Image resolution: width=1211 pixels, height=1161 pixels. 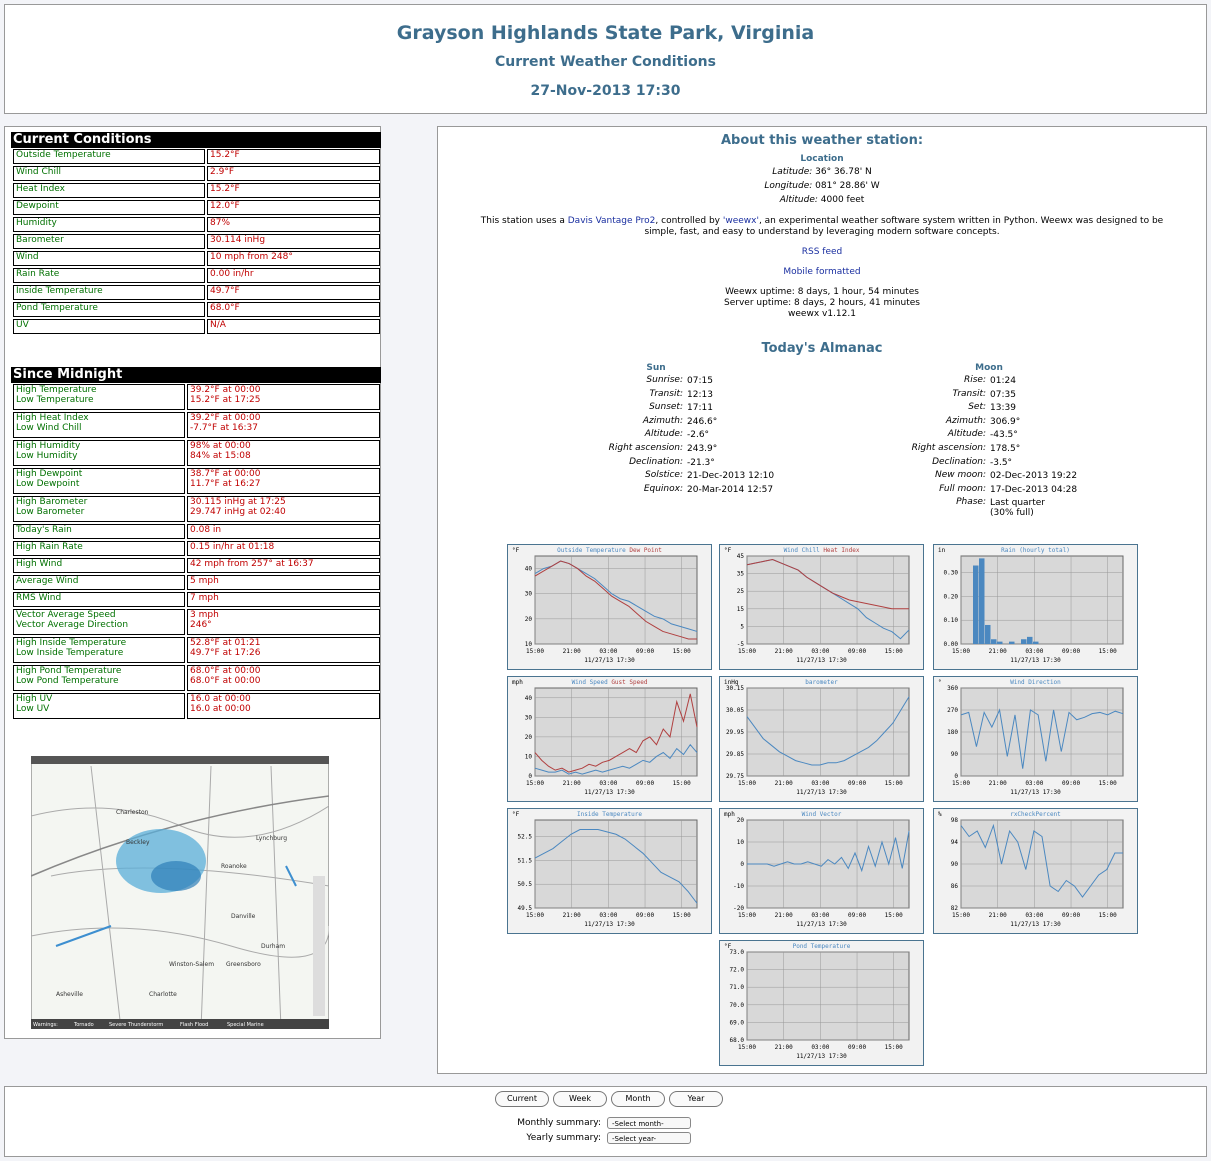 I want to click on values: 98% at 00:00 84% at 15:08, so click(x=283, y=453).